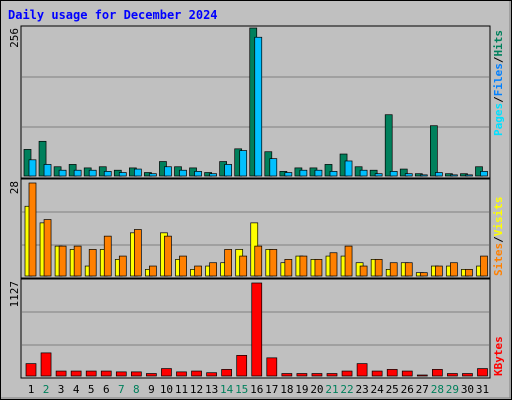  I want to click on y-max-label-visits: 28, so click(14, 187).